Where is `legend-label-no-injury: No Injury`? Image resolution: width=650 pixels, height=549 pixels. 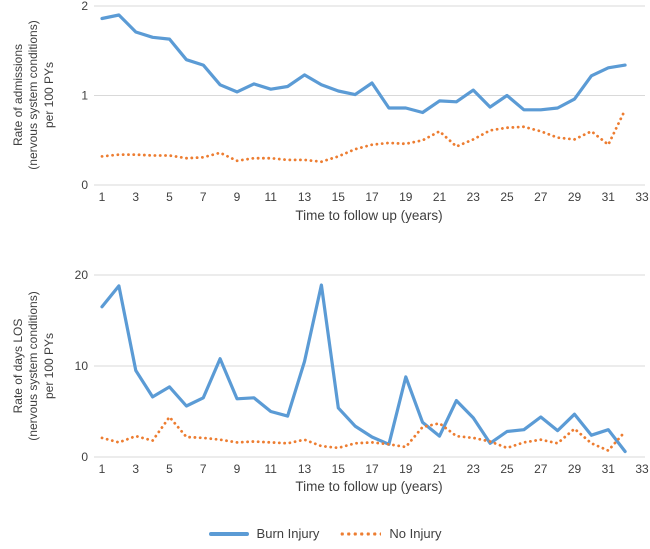
legend-label-no-injury: No Injury is located at coordinates (415, 533).